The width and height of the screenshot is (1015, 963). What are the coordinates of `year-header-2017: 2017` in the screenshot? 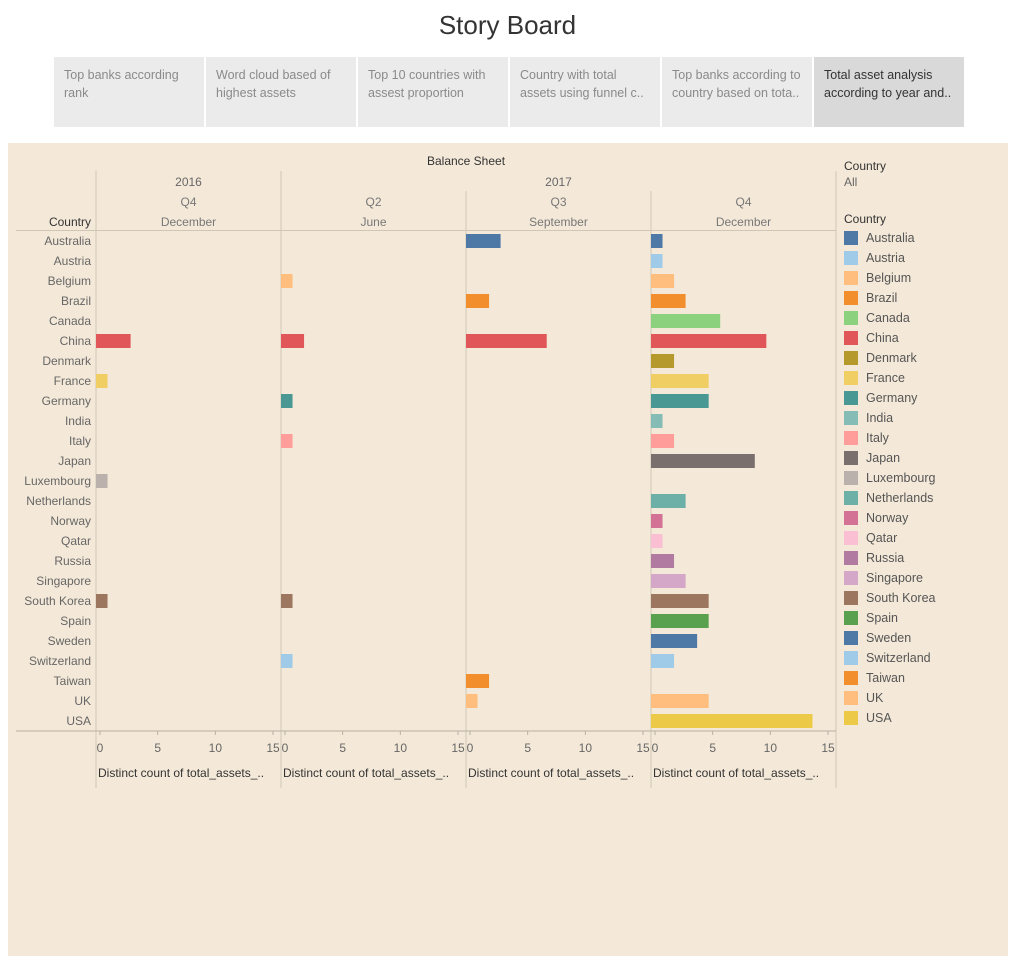 It's located at (558, 182).